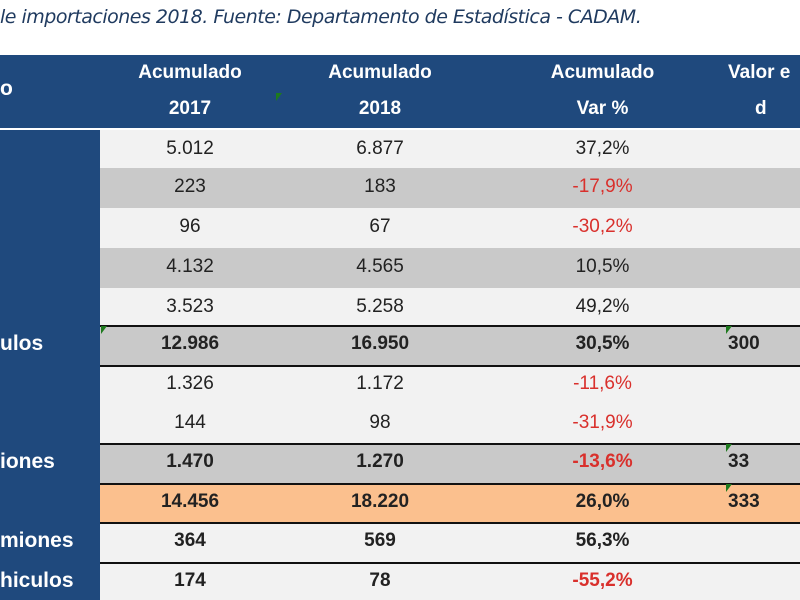 This screenshot has width=800, height=600. I want to click on table-row: 1.326 1.172 -11,6%, so click(400, 384).